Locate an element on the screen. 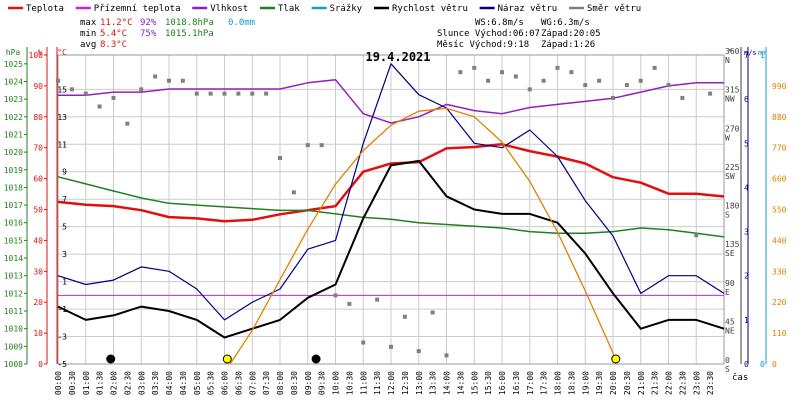 The width and height of the screenshot is (800, 400). rad-tick-label: 440 is located at coordinates (779, 240).